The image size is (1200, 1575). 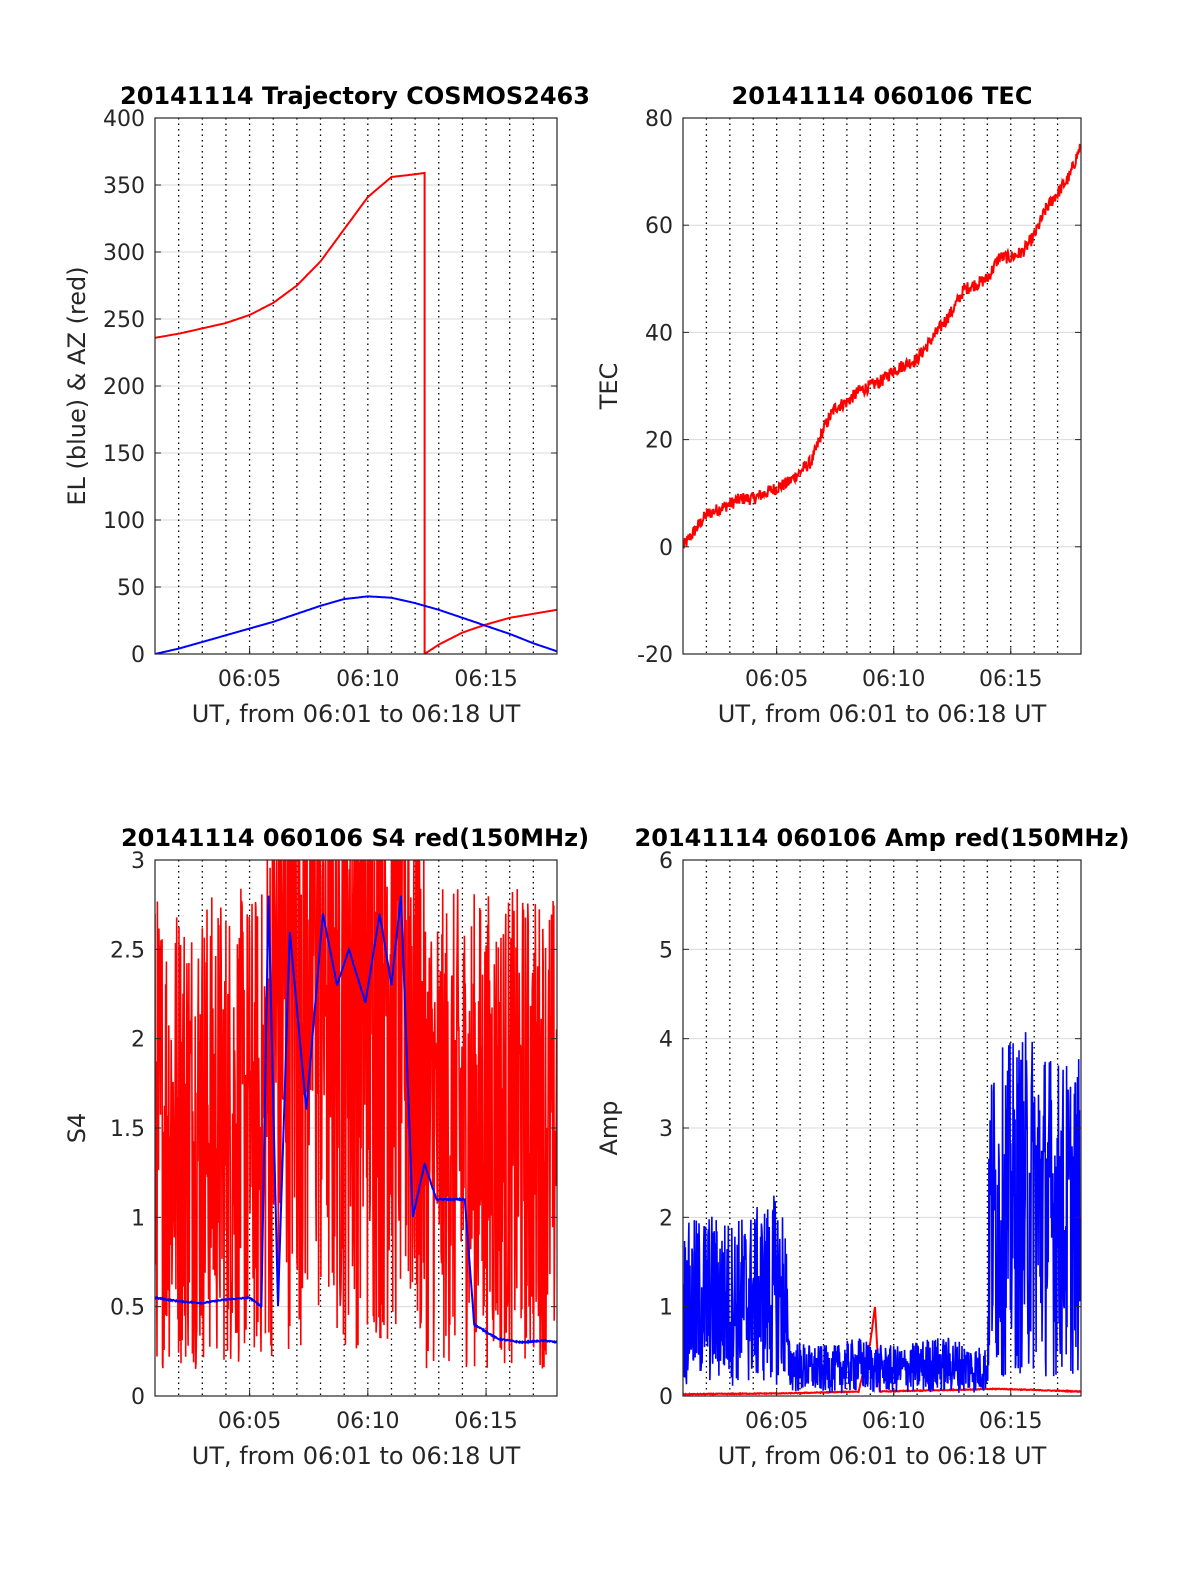 I want to click on y-tick-label: 1.5, so click(x=127, y=1129).